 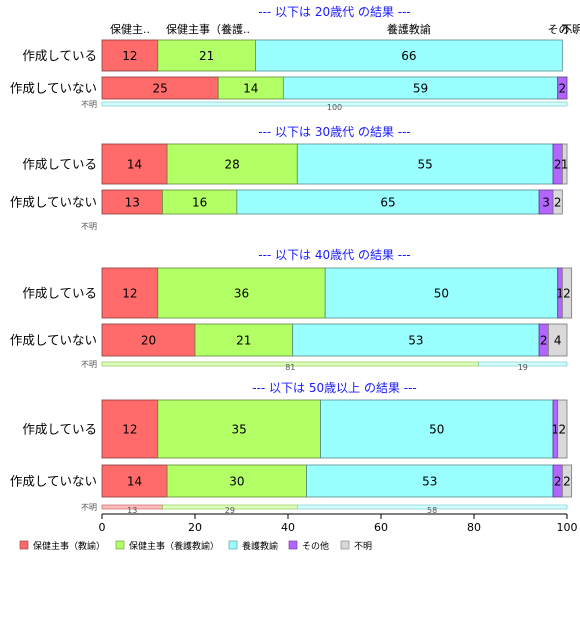 I want to click on segment-value-label: 13, so click(x=132, y=203).